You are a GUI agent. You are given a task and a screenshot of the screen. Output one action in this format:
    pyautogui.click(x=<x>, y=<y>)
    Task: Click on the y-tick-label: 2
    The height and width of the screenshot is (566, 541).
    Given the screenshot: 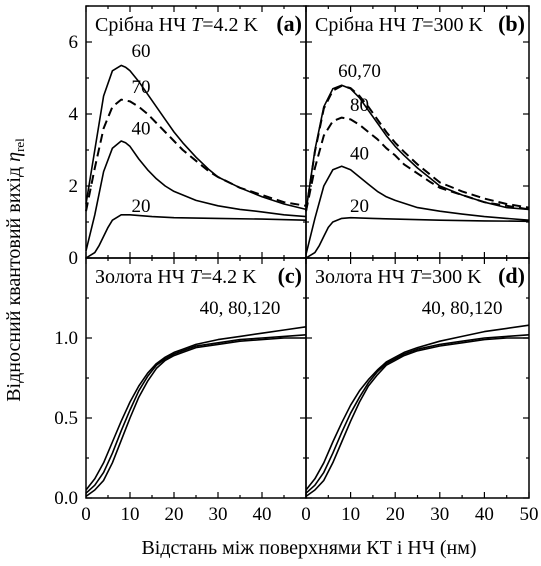 What is the action you would take?
    pyautogui.click(x=74, y=186)
    